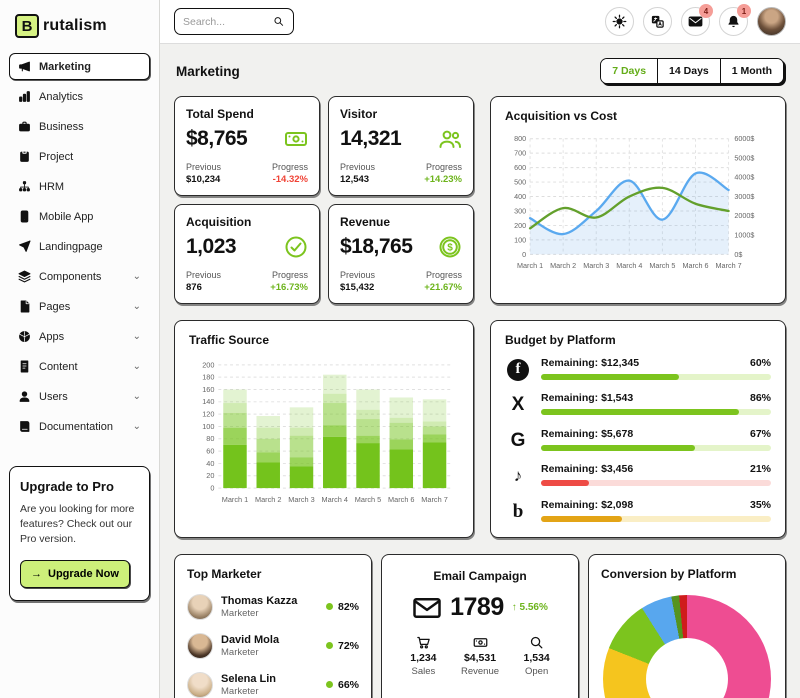 This screenshot has width=800, height=698. Describe the element at coordinates (638, 370) in the screenshot. I see `budget-row-facebook: f Remaining: $12,345 60%` at that location.